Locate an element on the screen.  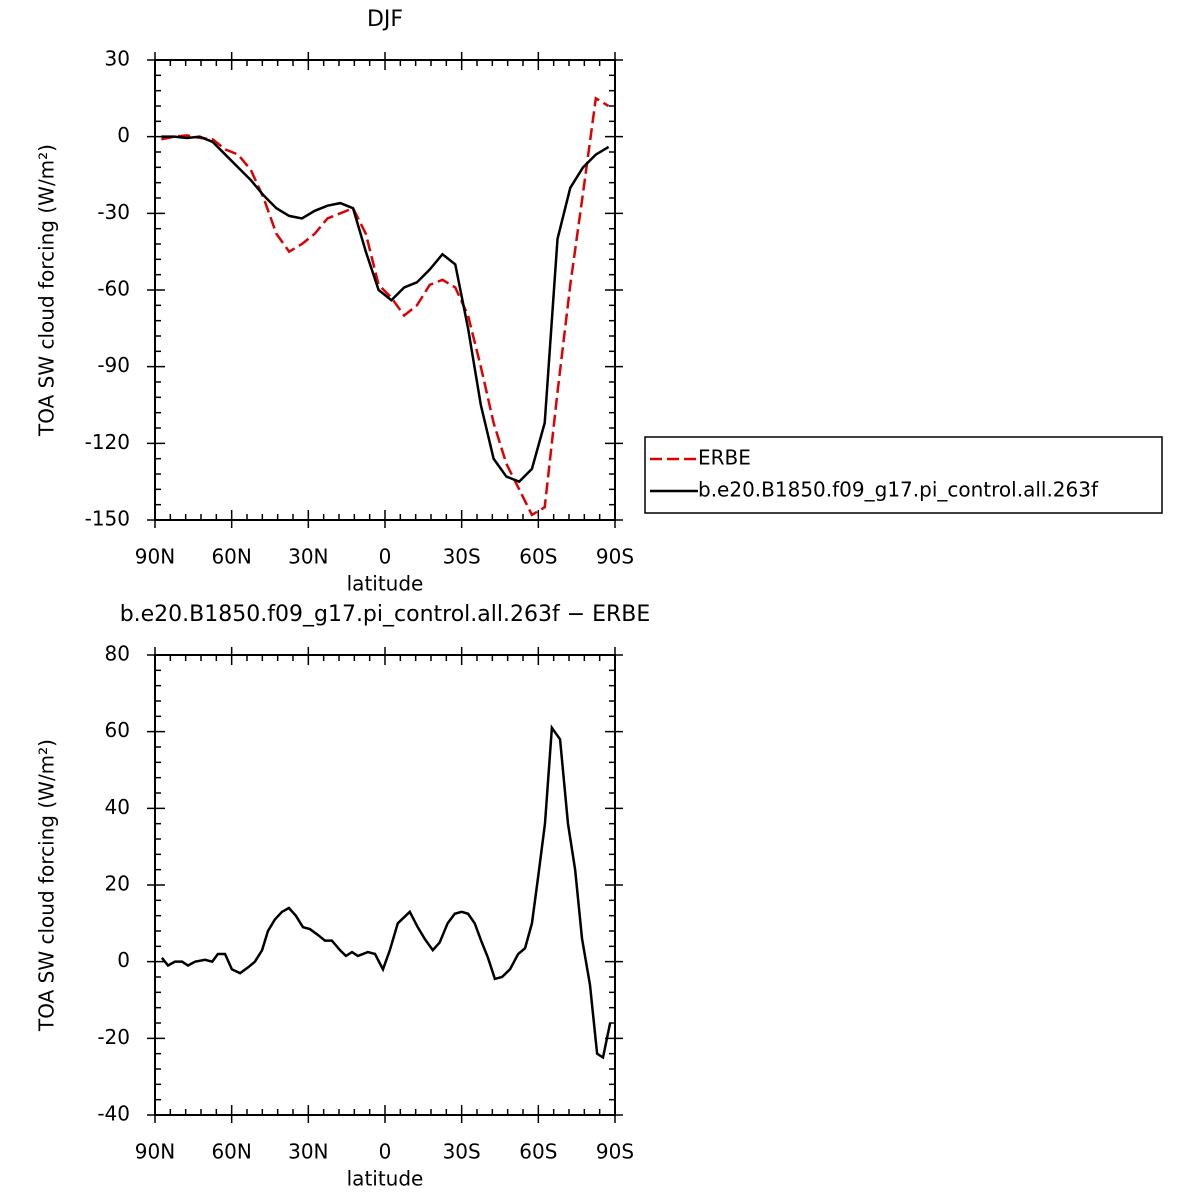
y-tick-label: -20 is located at coordinates (113, 1037).